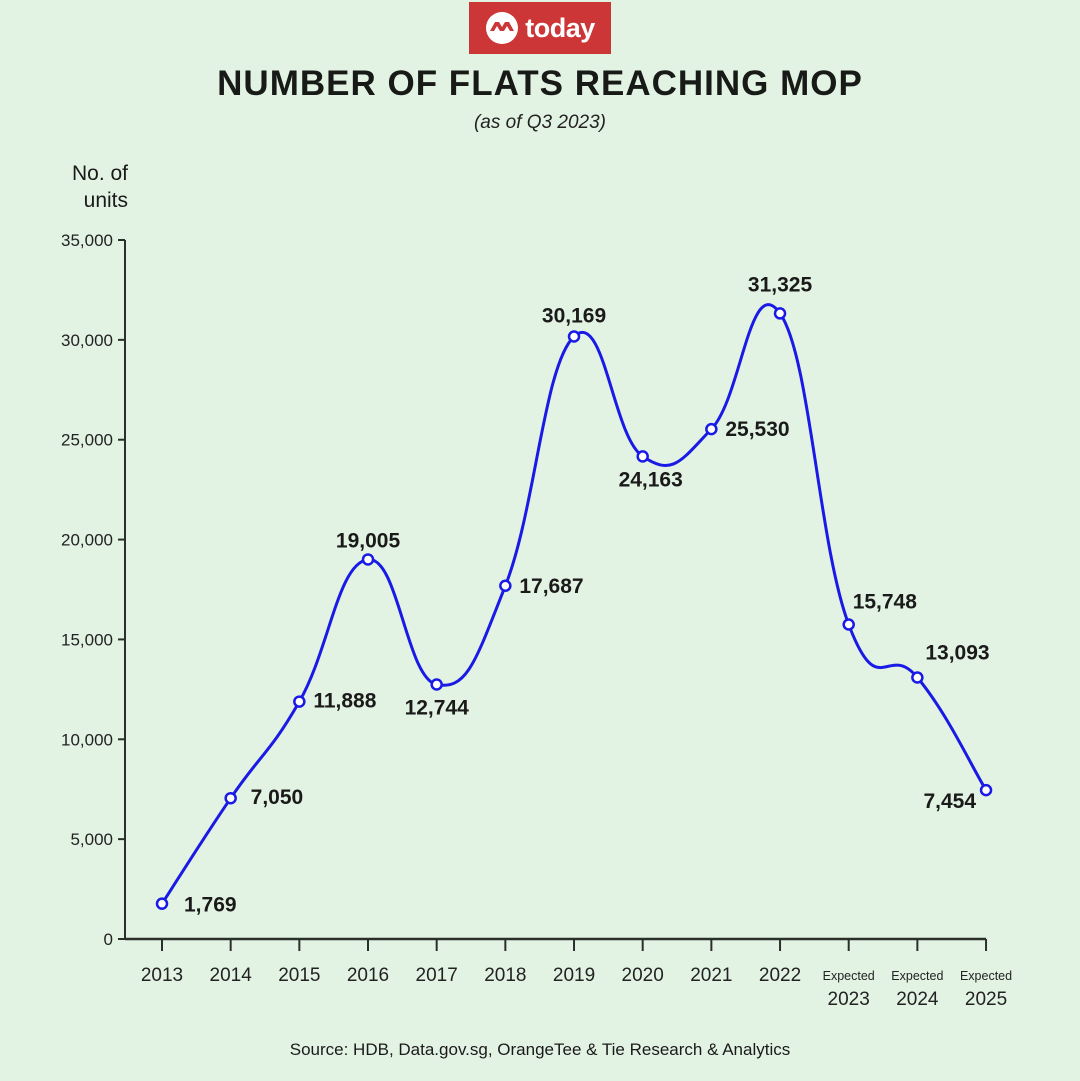 This screenshot has height=1081, width=1080. Describe the element at coordinates (643, 975) in the screenshot. I see `x-tick-label: 2020` at that location.